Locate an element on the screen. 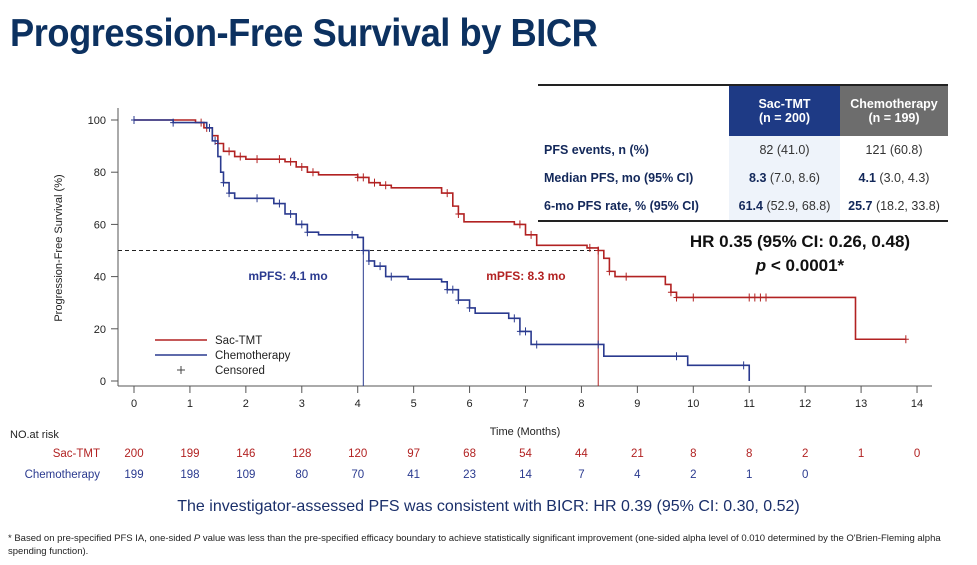 This screenshot has height=565, width=977. risk-count: 80 is located at coordinates (301, 475).